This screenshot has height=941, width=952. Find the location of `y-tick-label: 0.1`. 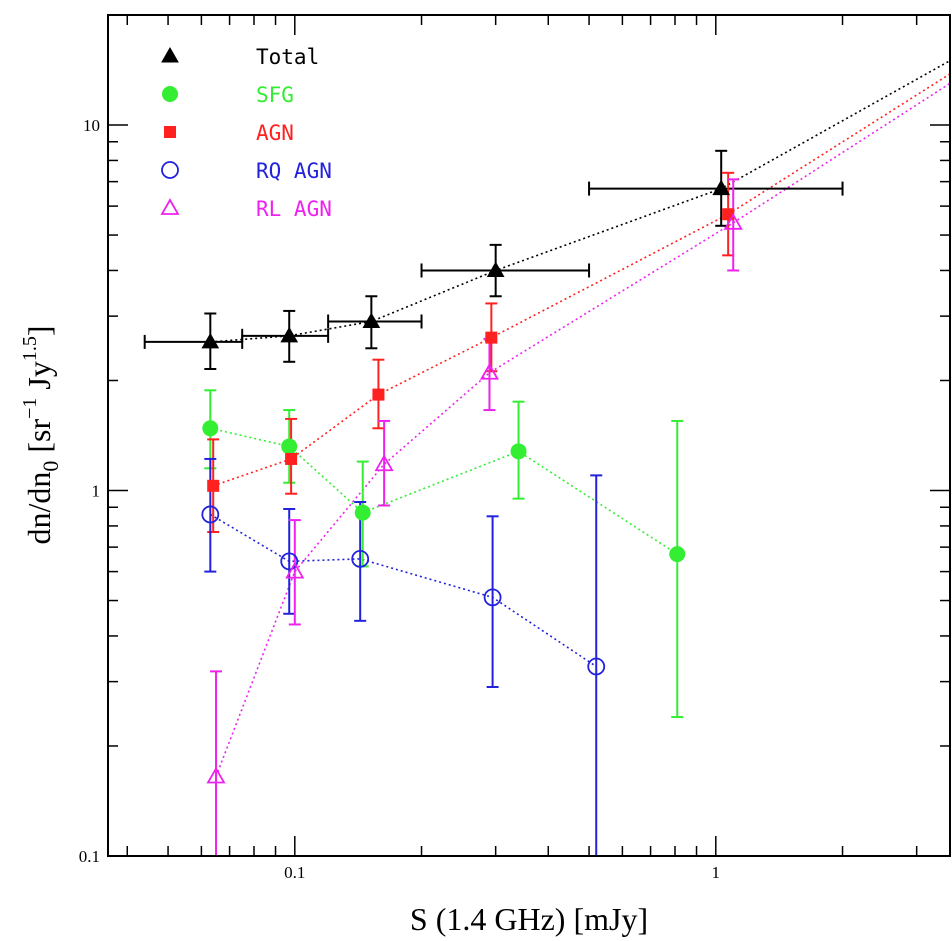

y-tick-label: 0.1 is located at coordinates (89, 856).